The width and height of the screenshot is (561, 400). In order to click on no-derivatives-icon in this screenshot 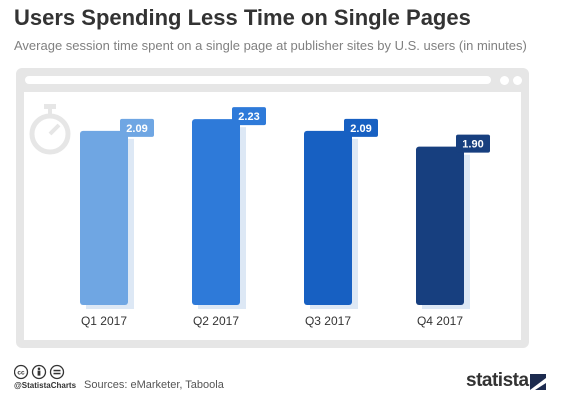, I will do `click(57, 372)`.